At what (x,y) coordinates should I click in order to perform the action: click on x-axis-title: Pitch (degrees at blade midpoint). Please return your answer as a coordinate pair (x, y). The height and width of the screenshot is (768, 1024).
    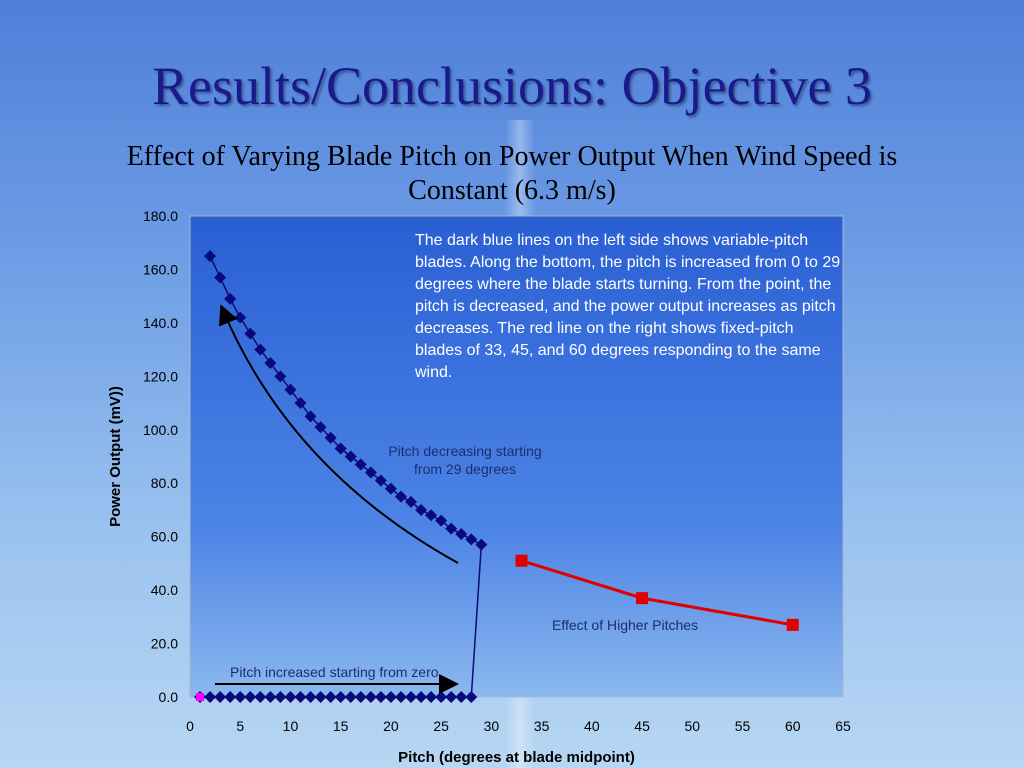
    Looking at the image, I should click on (516, 757).